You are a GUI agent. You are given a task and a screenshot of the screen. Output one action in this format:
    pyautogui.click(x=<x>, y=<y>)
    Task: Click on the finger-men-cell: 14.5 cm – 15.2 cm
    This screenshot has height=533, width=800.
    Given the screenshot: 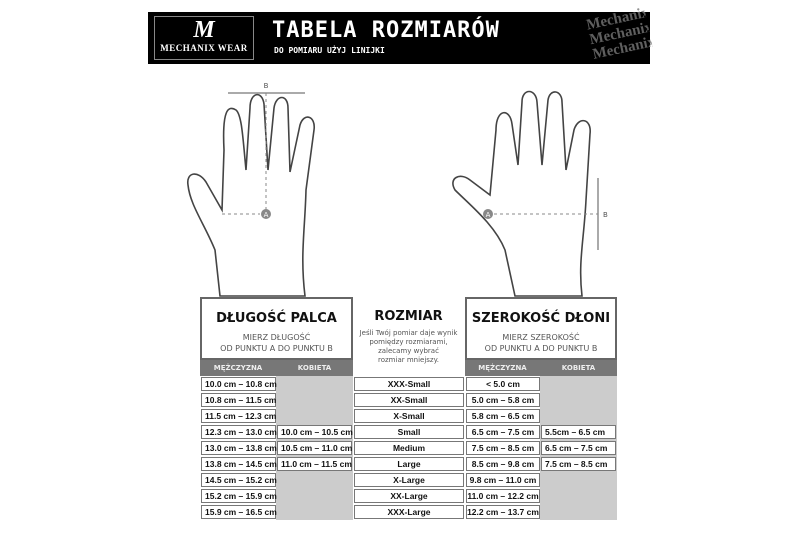 What is the action you would take?
    pyautogui.click(x=239, y=480)
    